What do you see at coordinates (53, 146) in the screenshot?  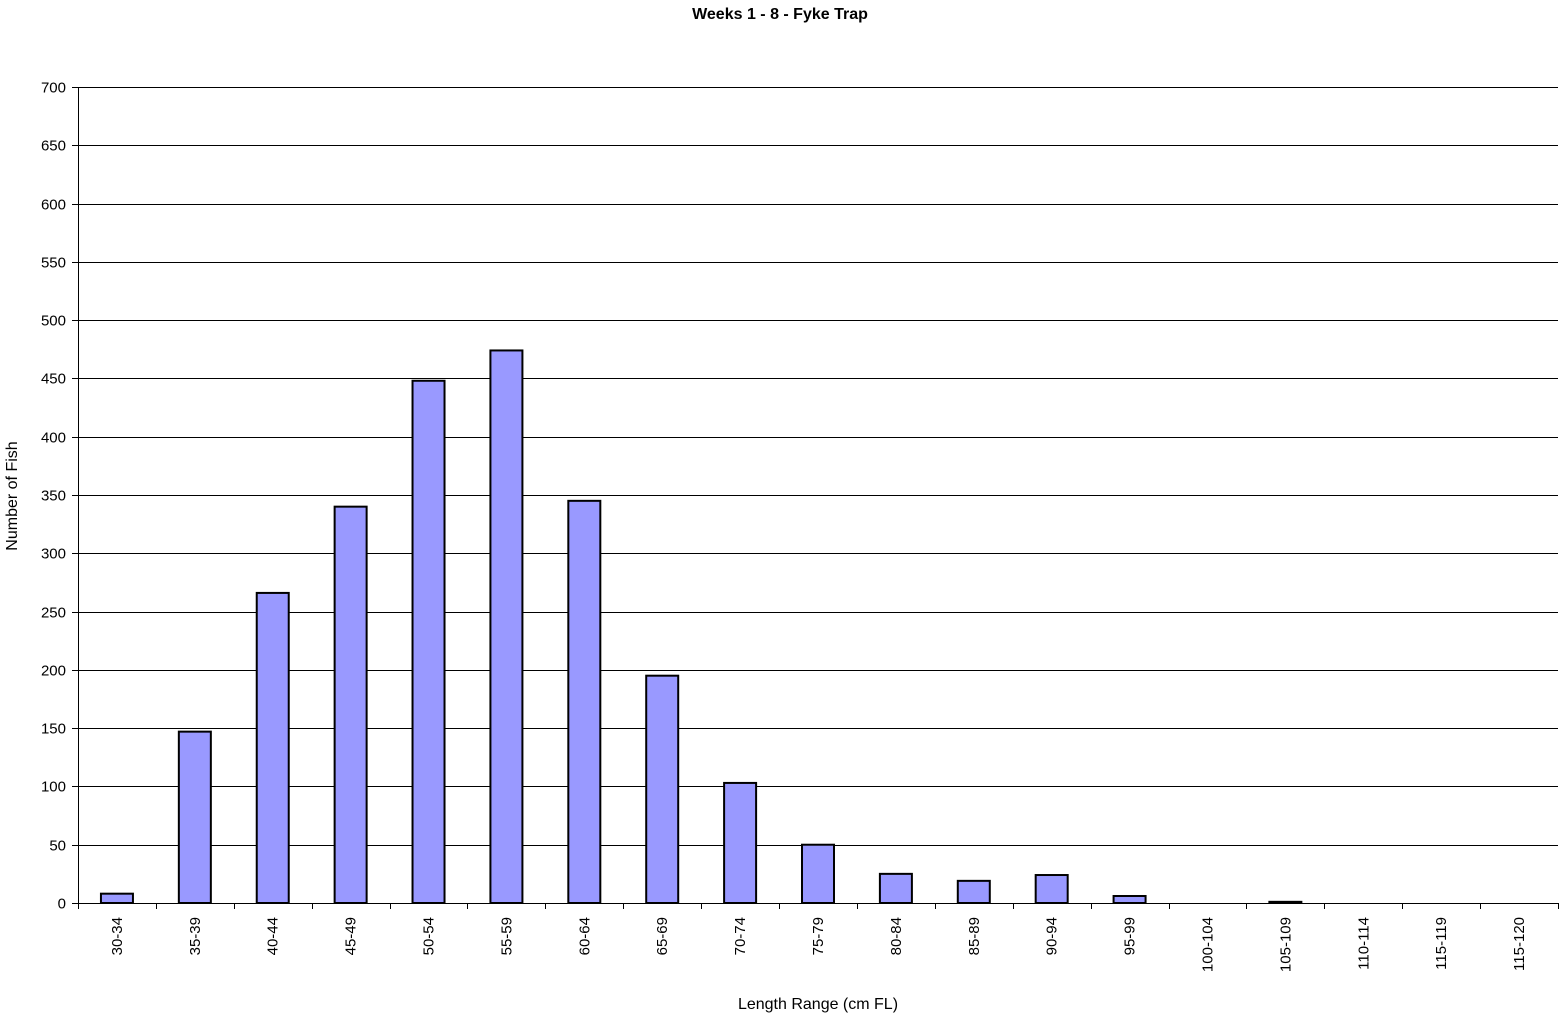 I see `y-tick-label: 650` at bounding box center [53, 146].